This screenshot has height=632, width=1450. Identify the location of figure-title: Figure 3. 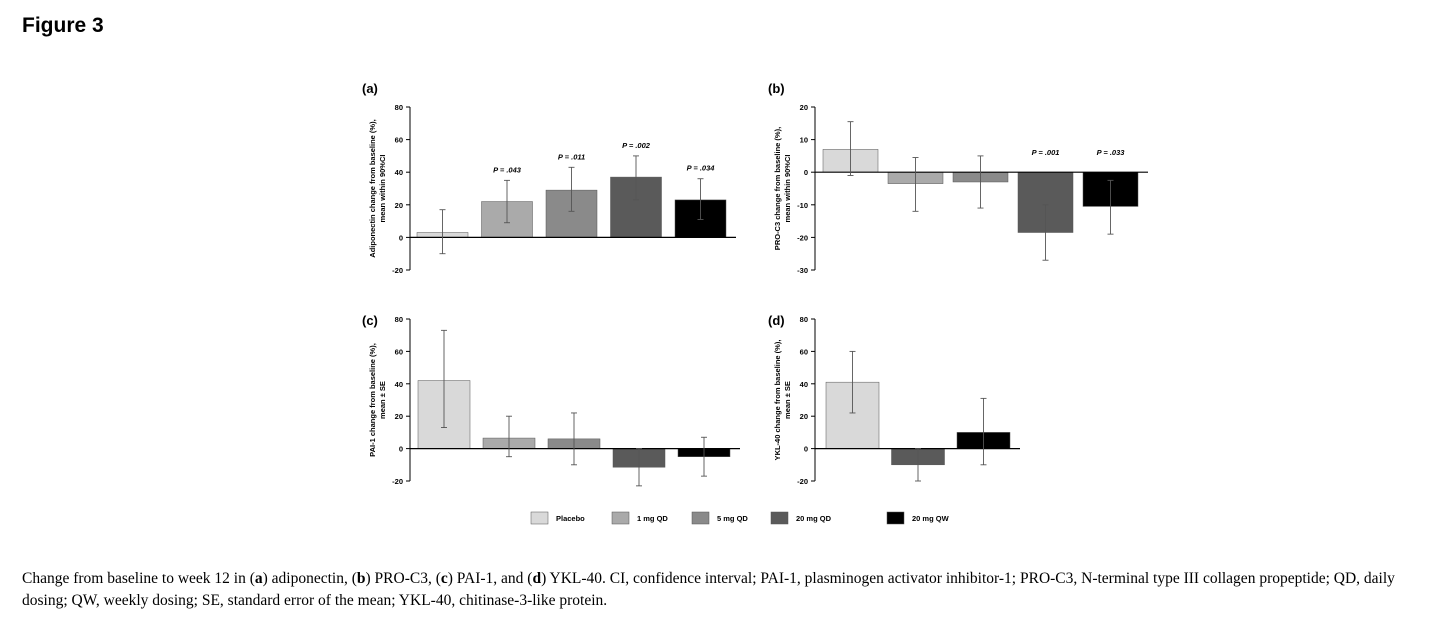
(63, 25).